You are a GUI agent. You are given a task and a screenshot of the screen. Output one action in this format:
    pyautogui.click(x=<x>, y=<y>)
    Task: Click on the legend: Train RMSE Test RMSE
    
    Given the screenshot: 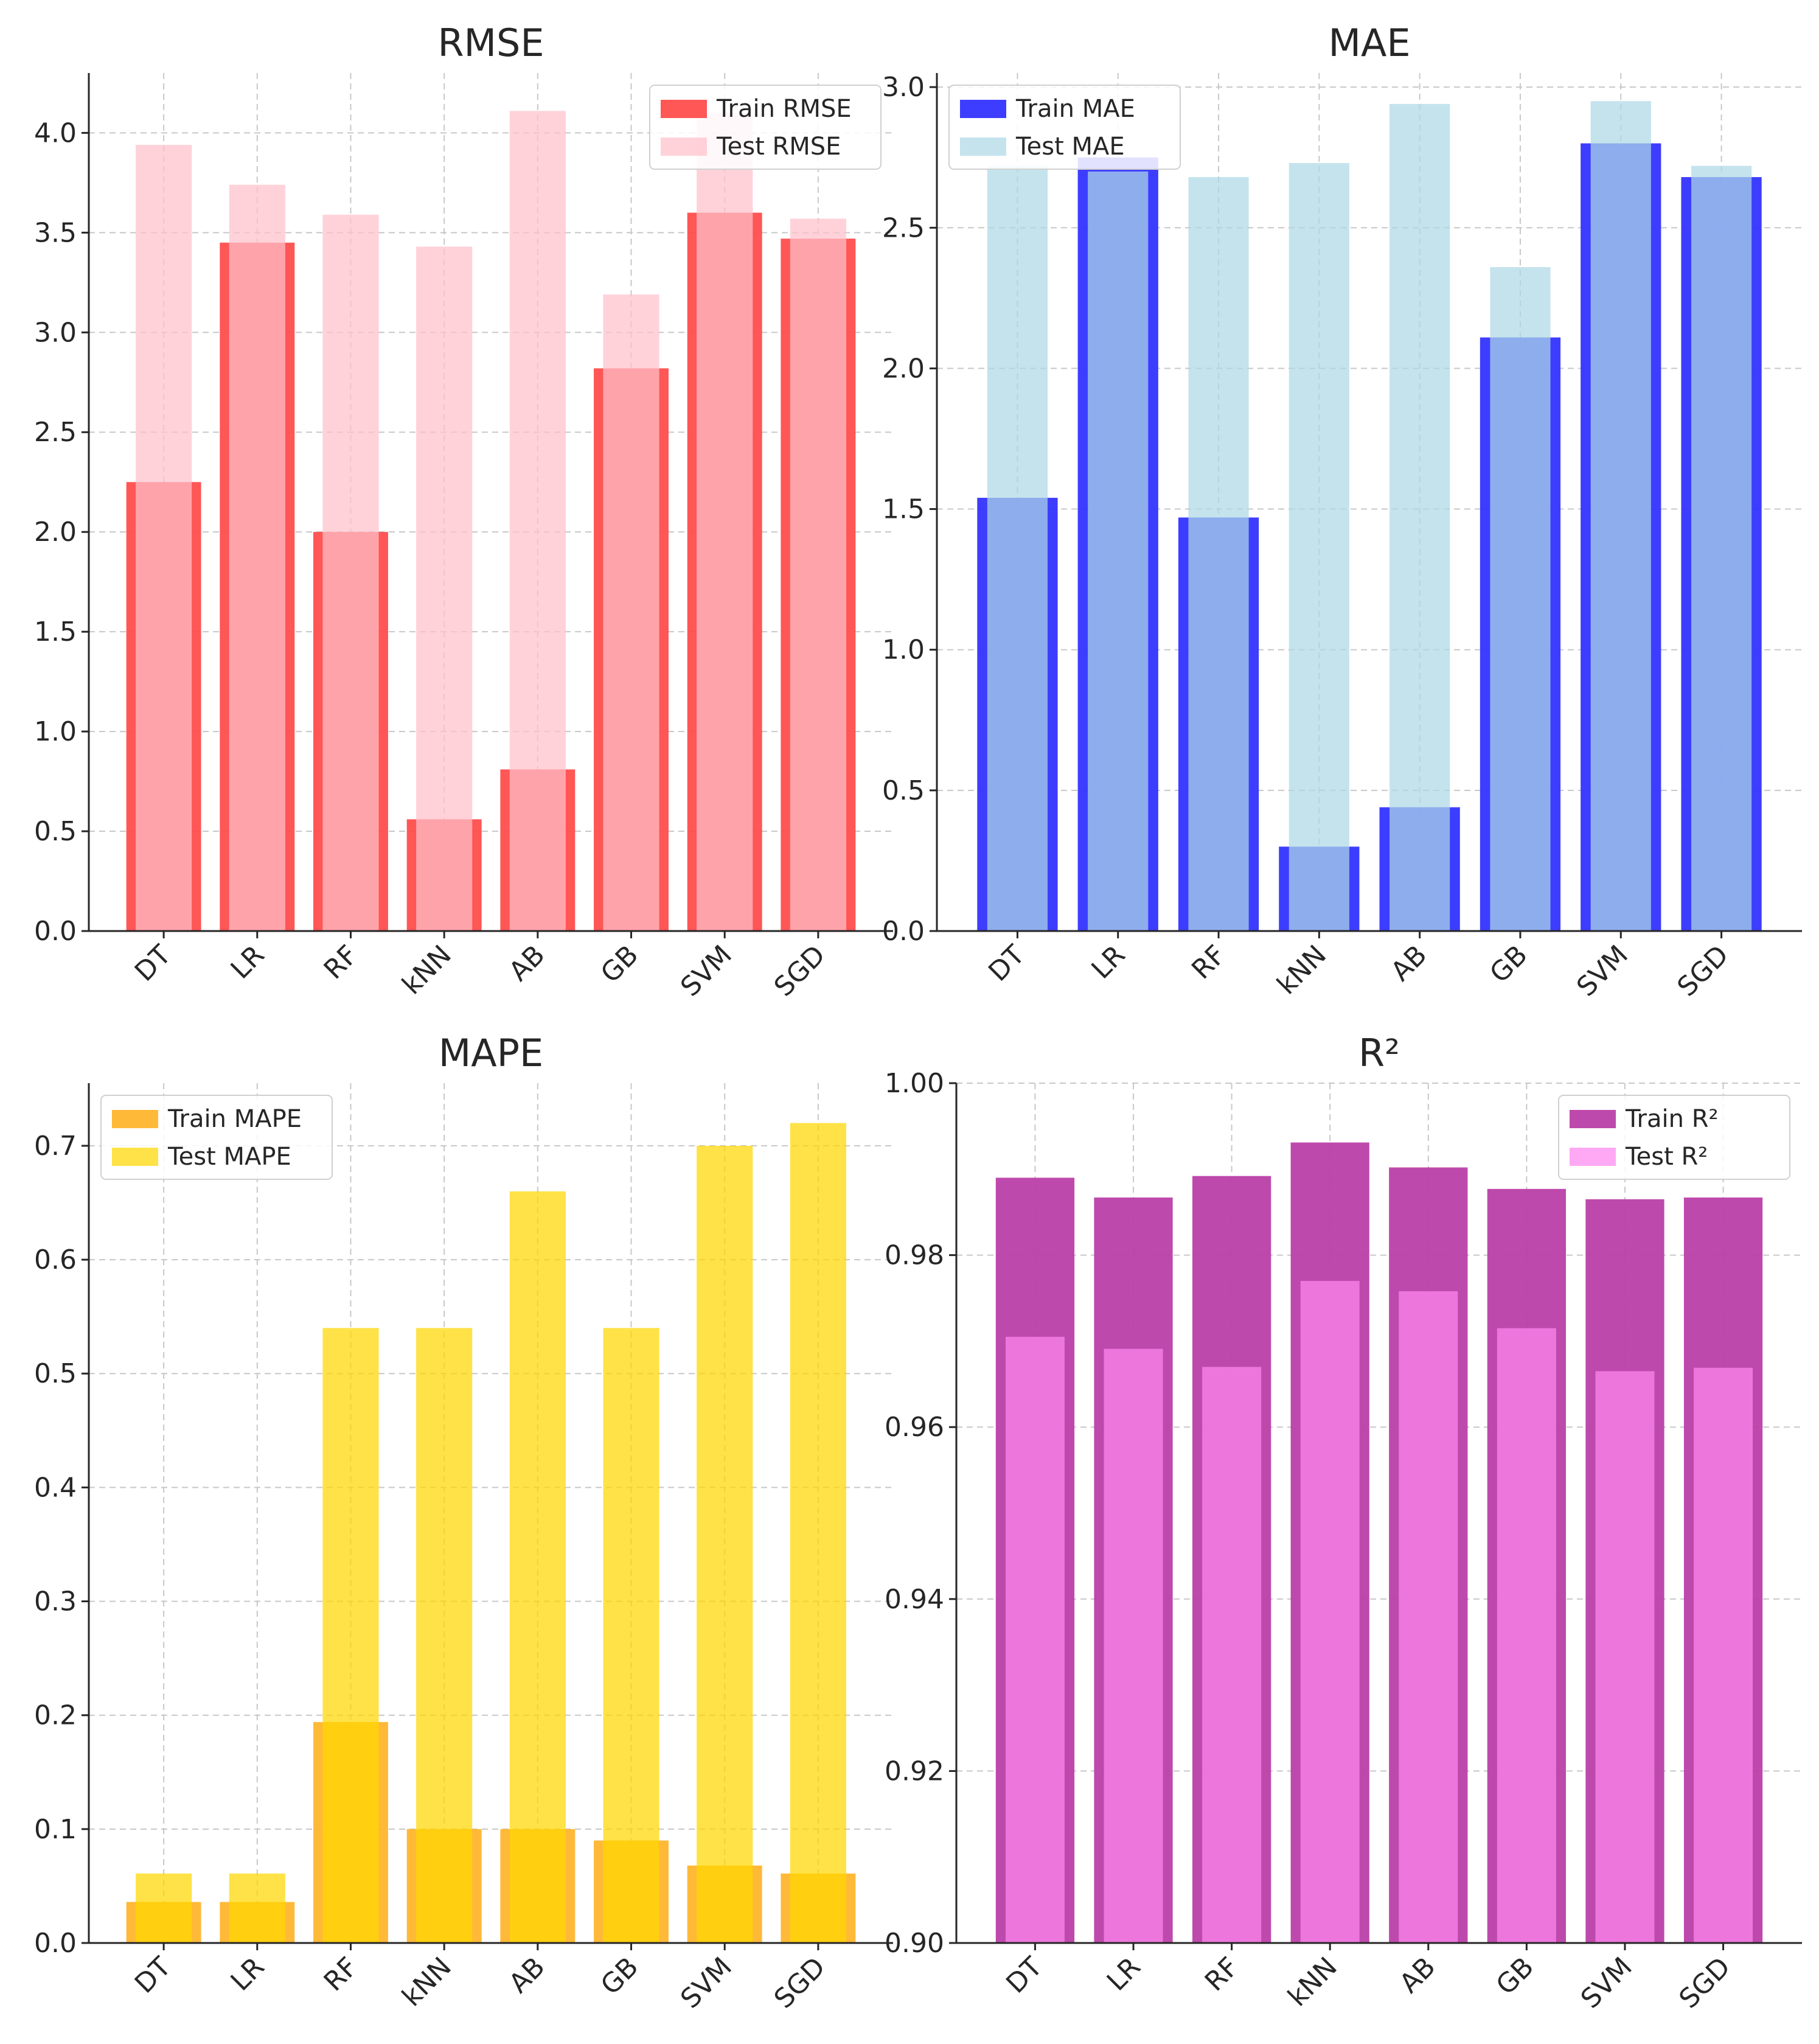 What is the action you would take?
    pyautogui.click(x=765, y=127)
    